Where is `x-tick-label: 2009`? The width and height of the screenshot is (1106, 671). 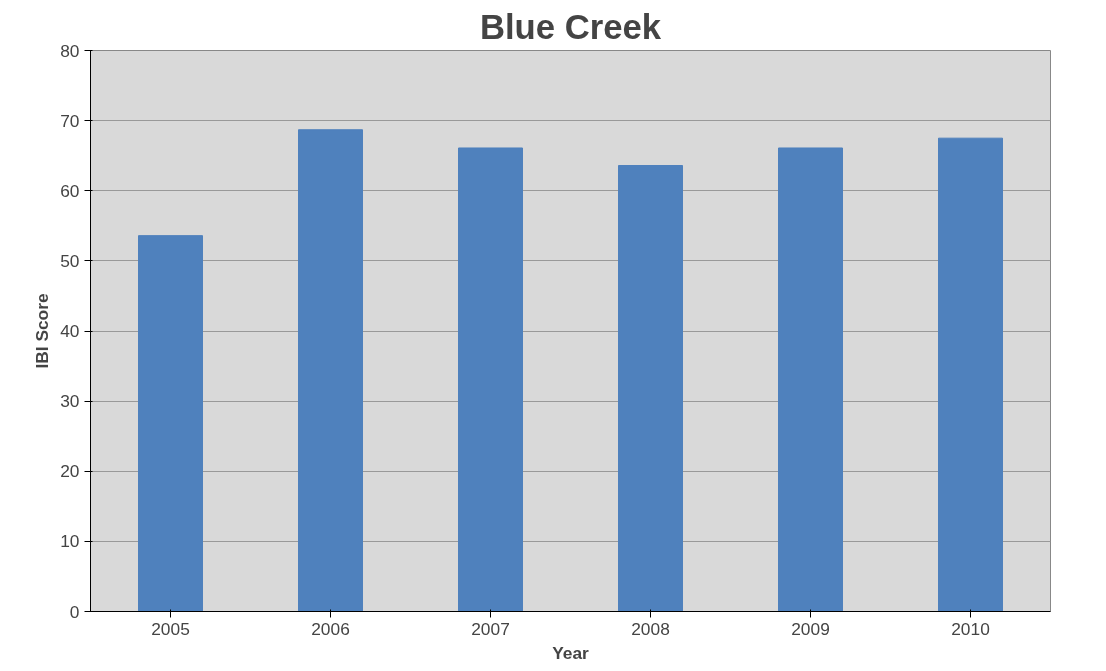 x-tick-label: 2009 is located at coordinates (810, 628).